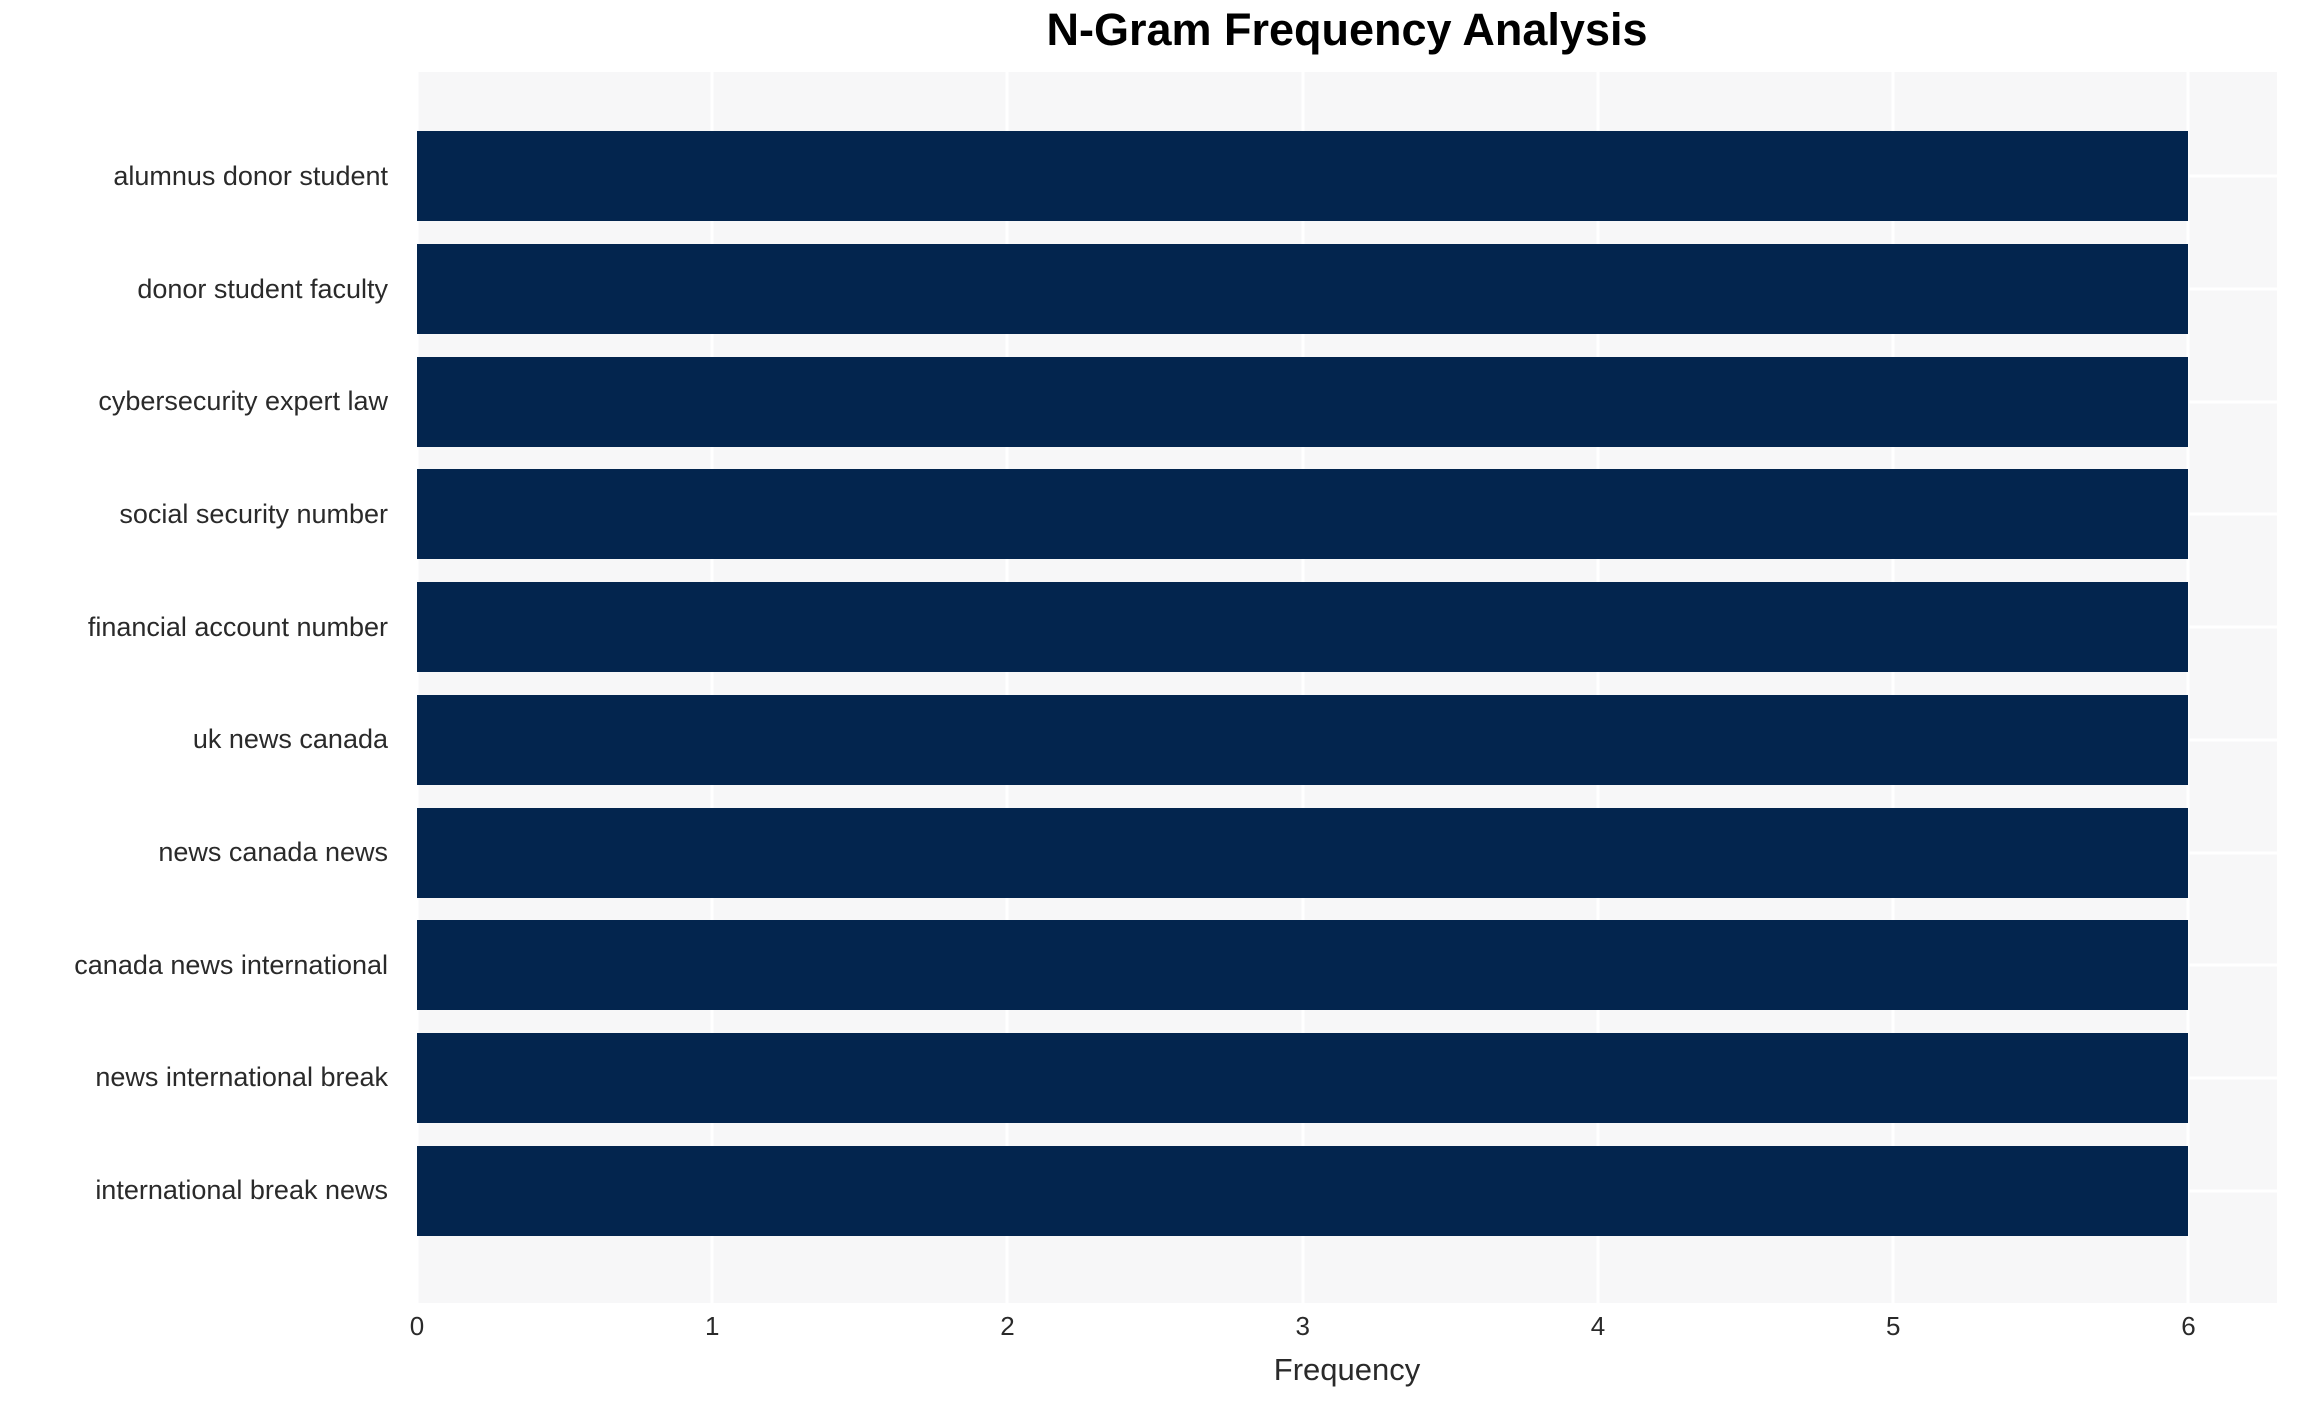  I want to click on y-label-row: international break news, so click(201, 1190).